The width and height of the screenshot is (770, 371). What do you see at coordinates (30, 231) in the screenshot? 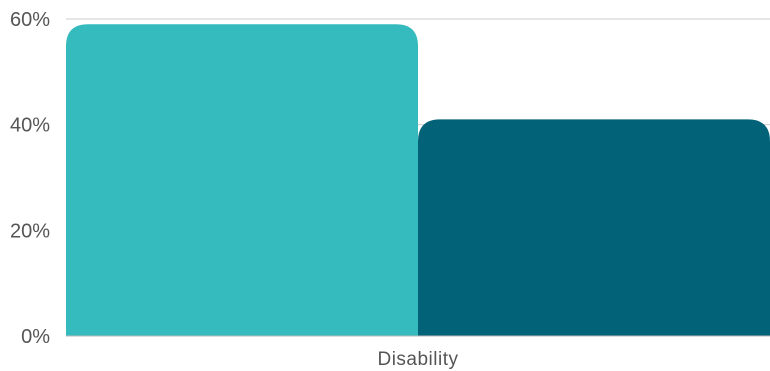
I see `y-tick-label: 20%` at bounding box center [30, 231].